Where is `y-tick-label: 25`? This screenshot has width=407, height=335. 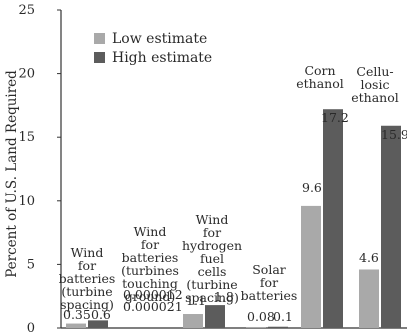 y-tick-label: 25 is located at coordinates (26, 10).